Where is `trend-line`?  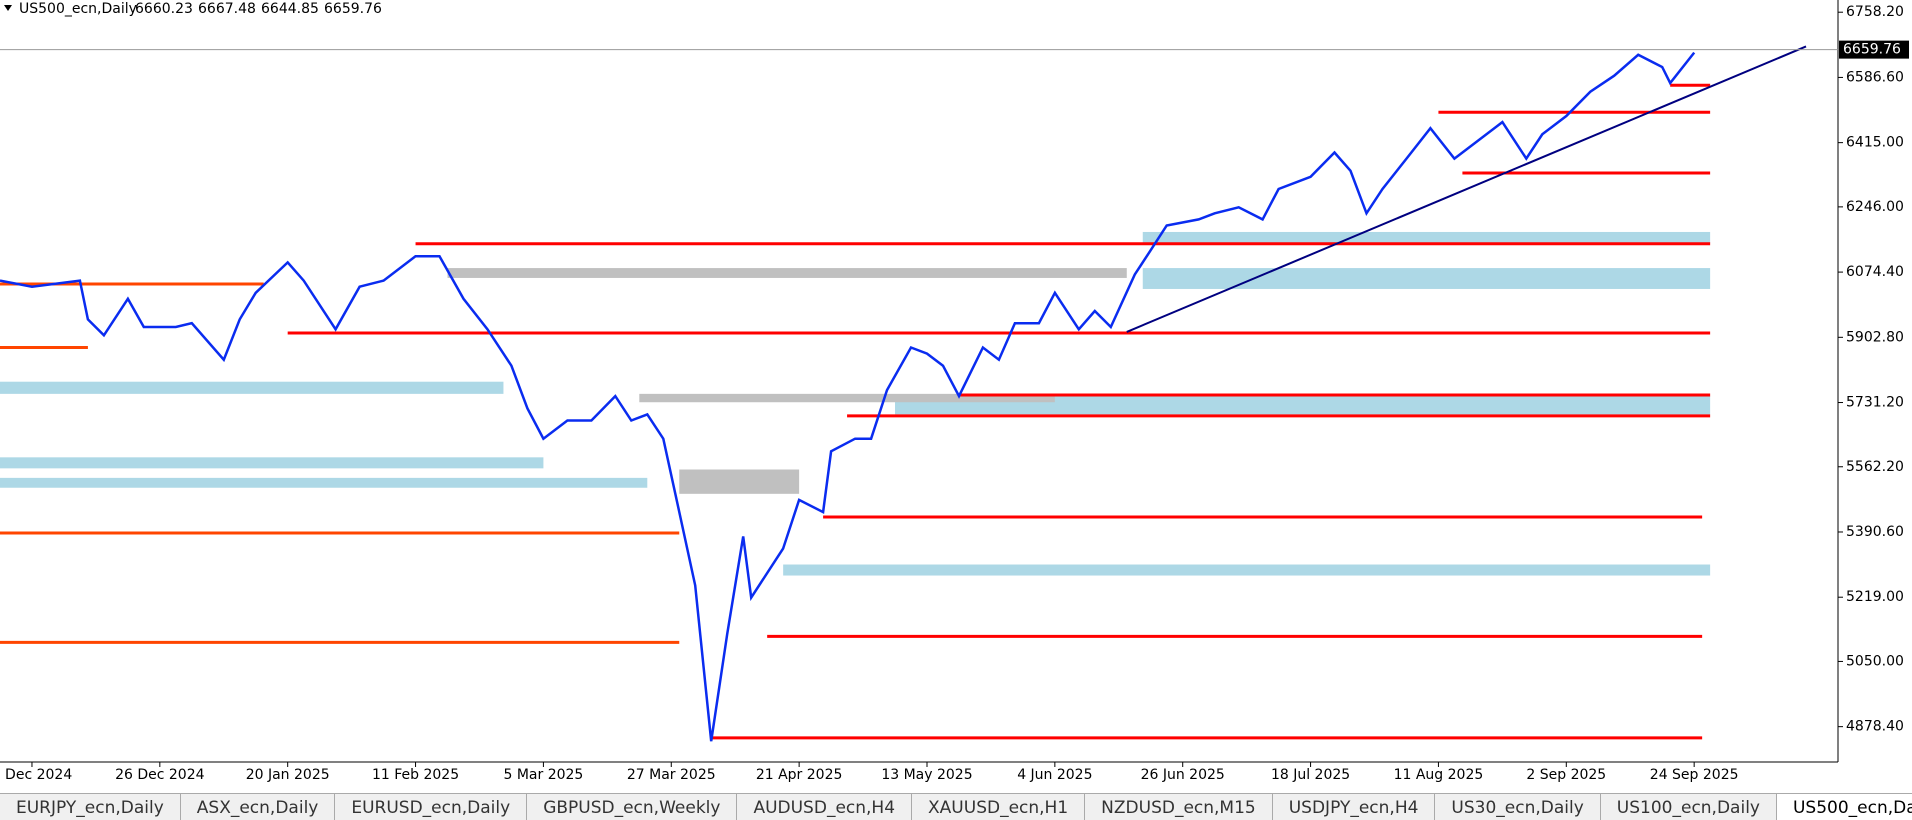 trend-line is located at coordinates (1466, 189).